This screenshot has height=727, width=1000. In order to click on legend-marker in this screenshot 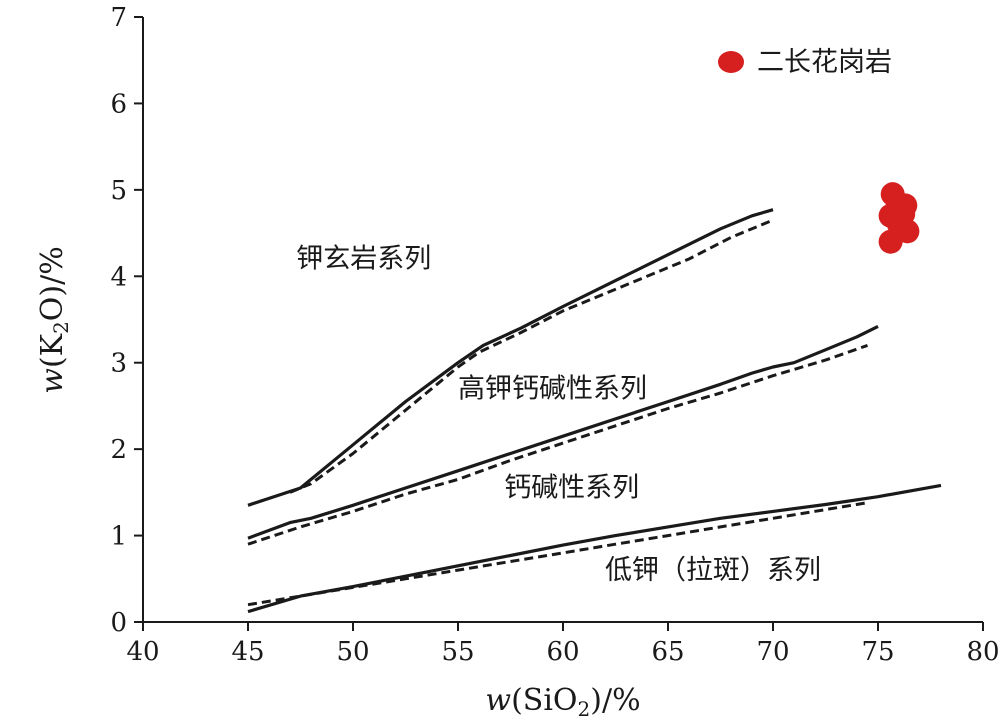, I will do `click(731, 62)`.